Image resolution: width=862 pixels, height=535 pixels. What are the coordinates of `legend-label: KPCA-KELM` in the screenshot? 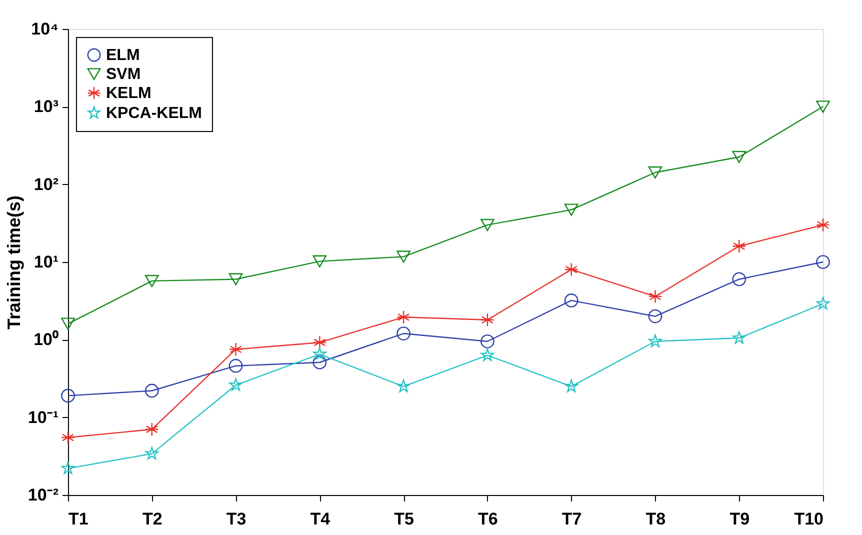 It's located at (154, 113).